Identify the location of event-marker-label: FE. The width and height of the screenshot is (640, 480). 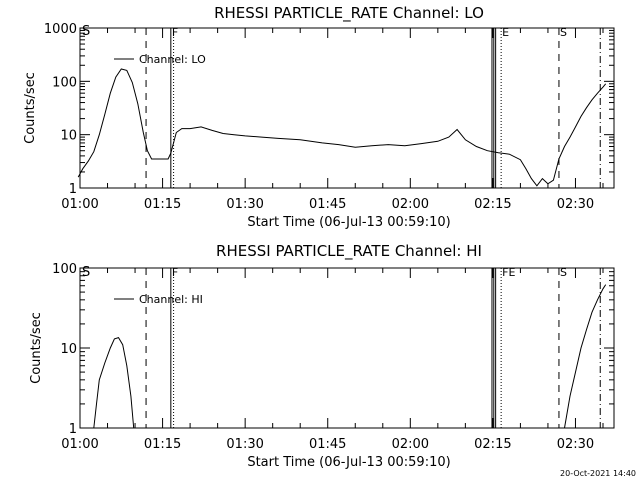
(508, 272).